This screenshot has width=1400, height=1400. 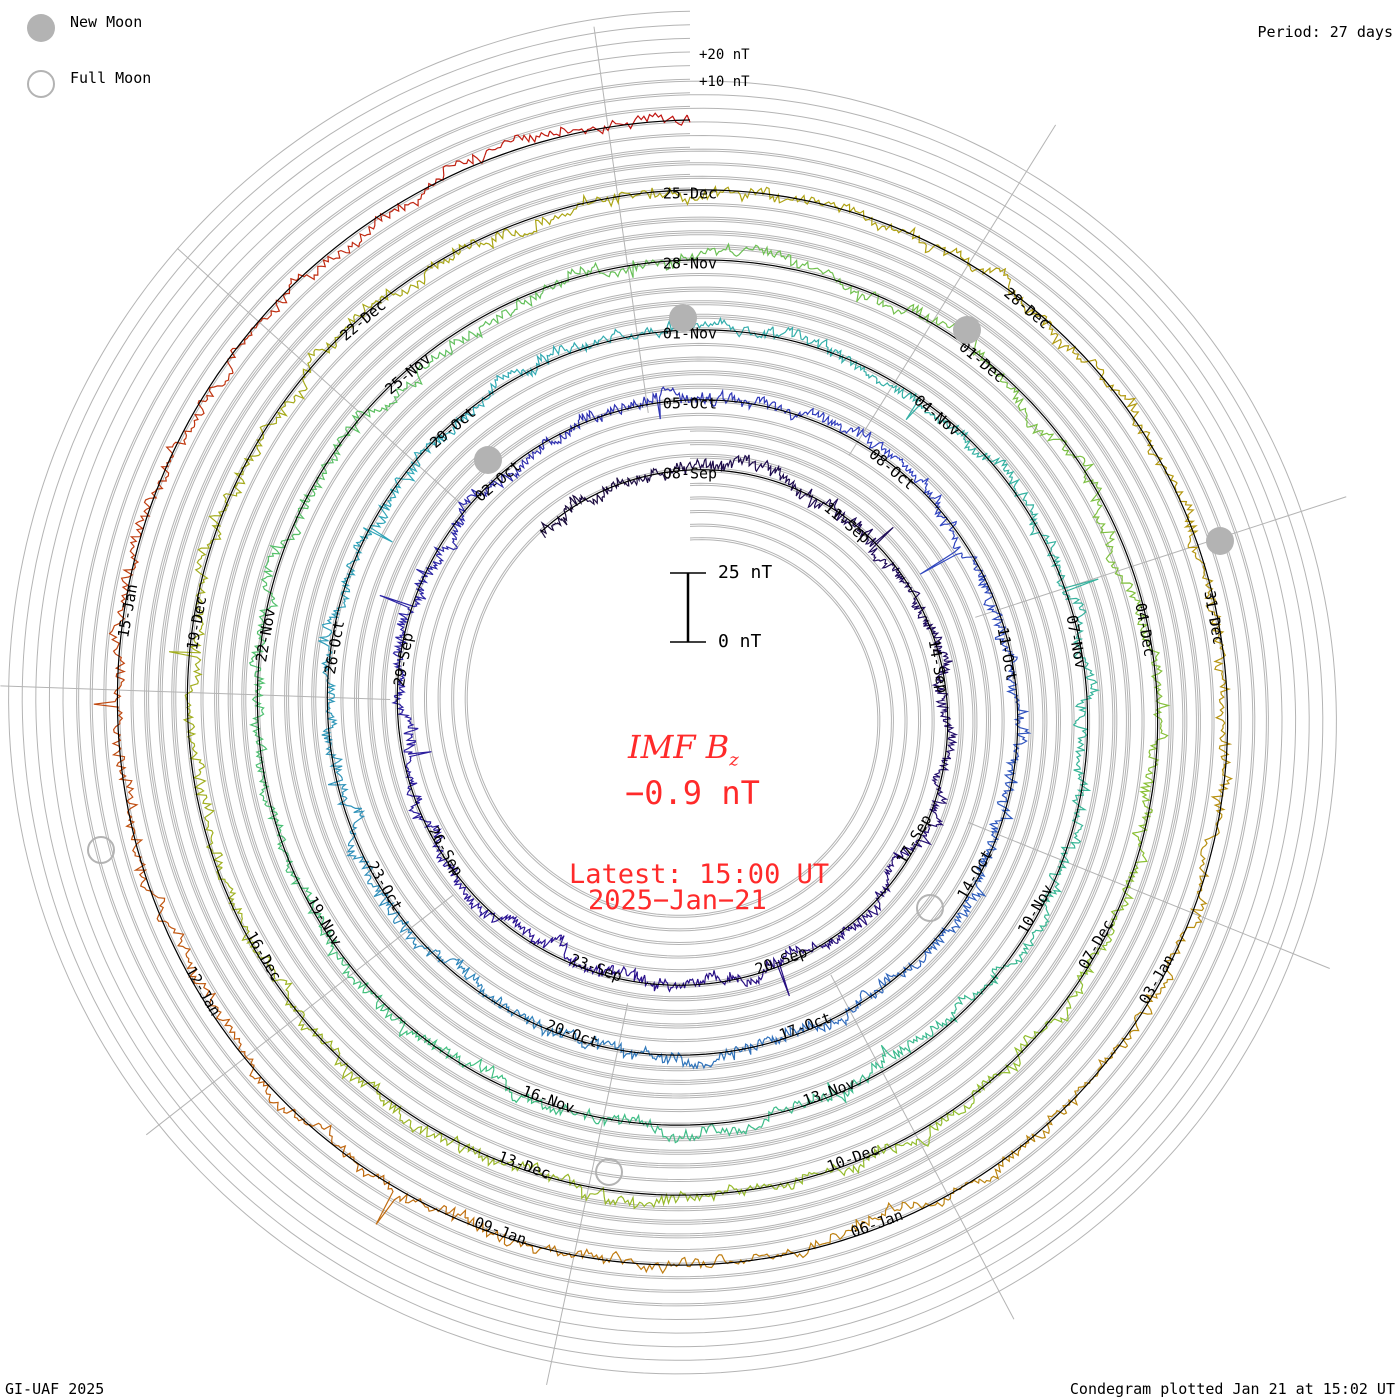 I want to click on date-label: 17-Sep, so click(x=914, y=839).